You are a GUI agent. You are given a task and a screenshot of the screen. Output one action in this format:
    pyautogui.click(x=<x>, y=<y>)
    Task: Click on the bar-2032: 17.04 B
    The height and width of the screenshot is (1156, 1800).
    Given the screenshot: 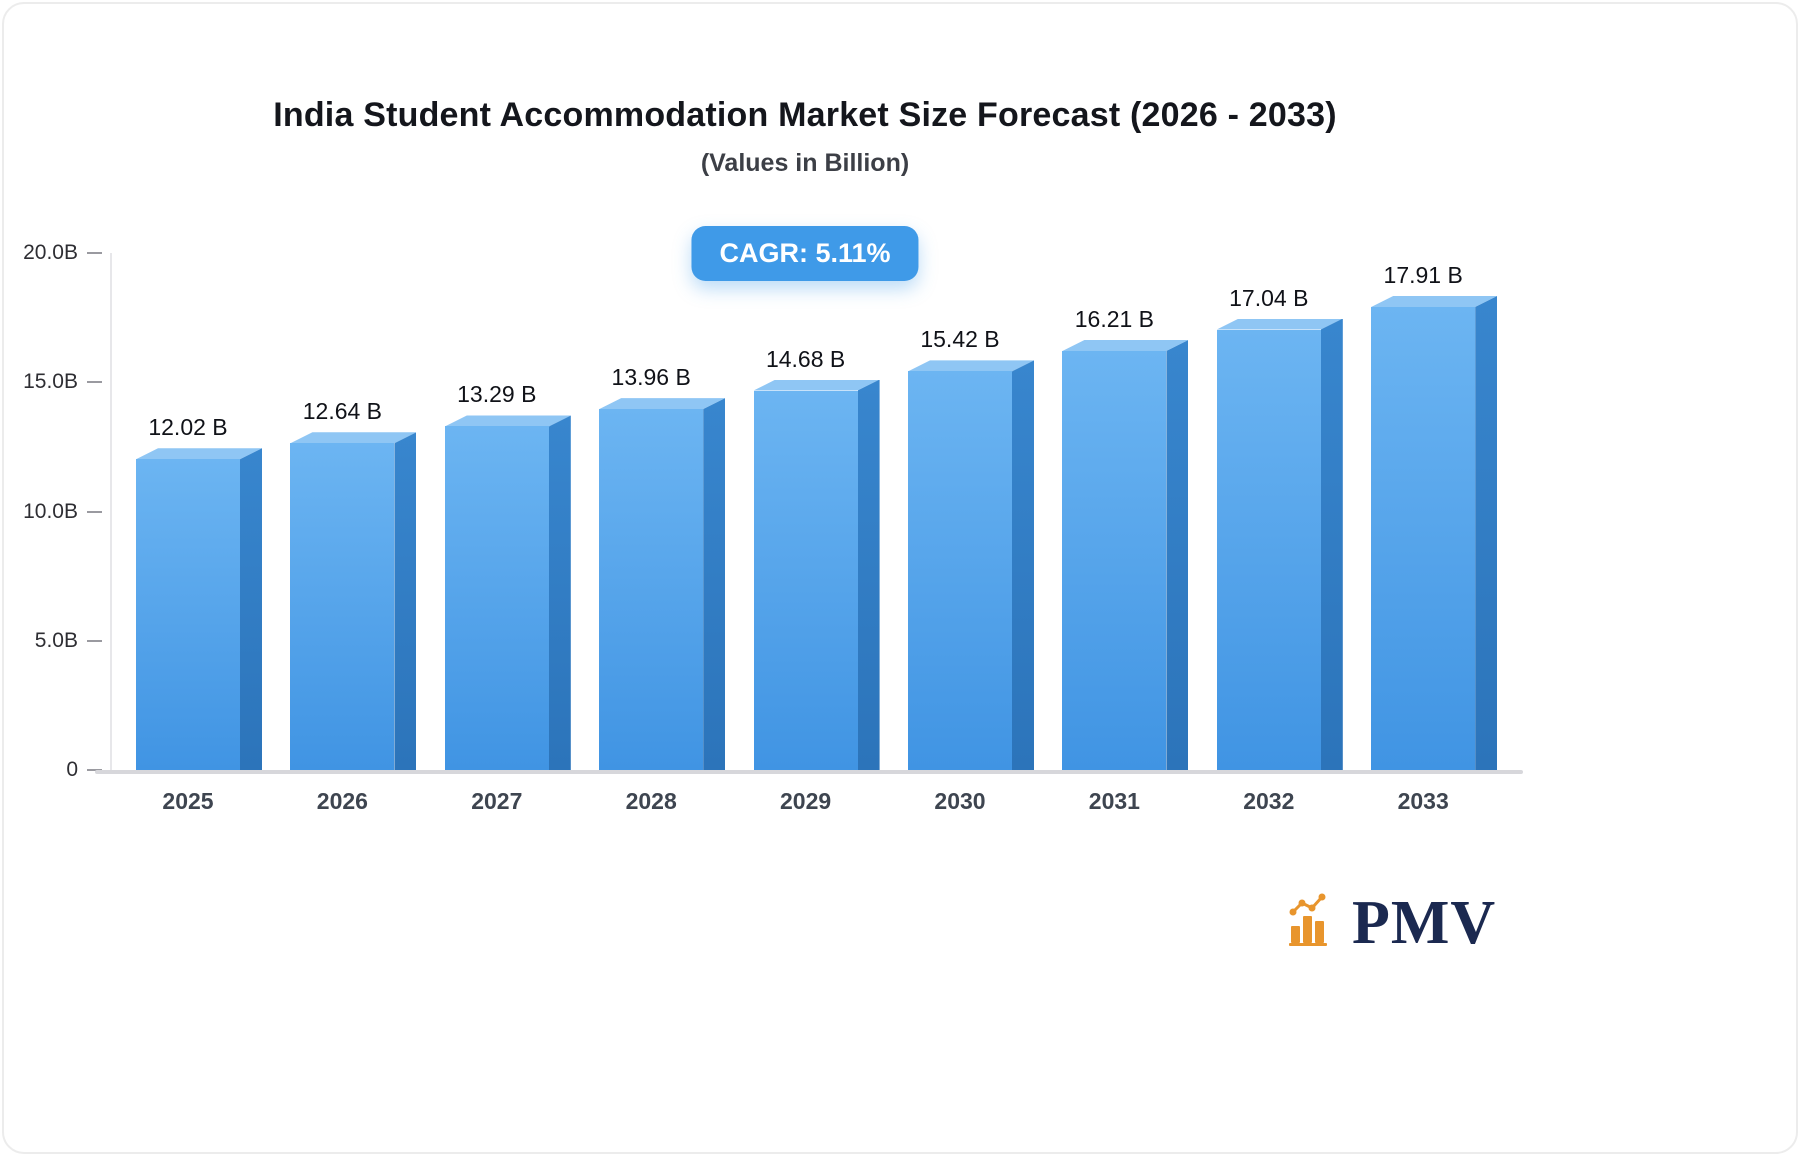 What is the action you would take?
    pyautogui.click(x=1279, y=527)
    